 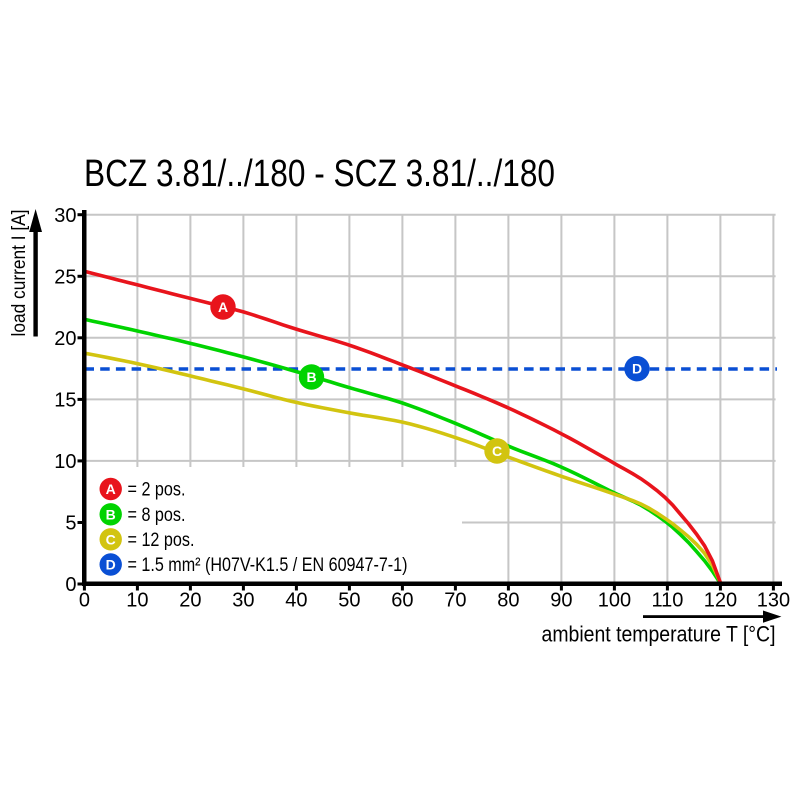 What do you see at coordinates (614, 601) in the screenshot?
I see `svg-text: 100` at bounding box center [614, 601].